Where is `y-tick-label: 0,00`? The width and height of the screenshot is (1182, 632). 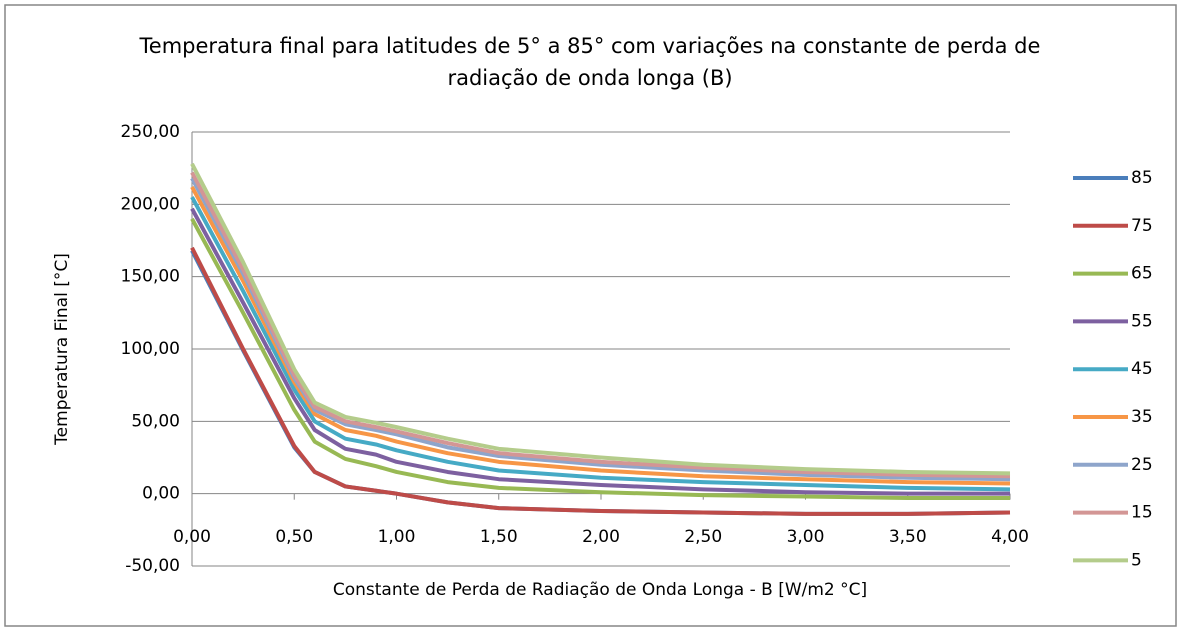 y-tick-label: 0,00 is located at coordinates (161, 494).